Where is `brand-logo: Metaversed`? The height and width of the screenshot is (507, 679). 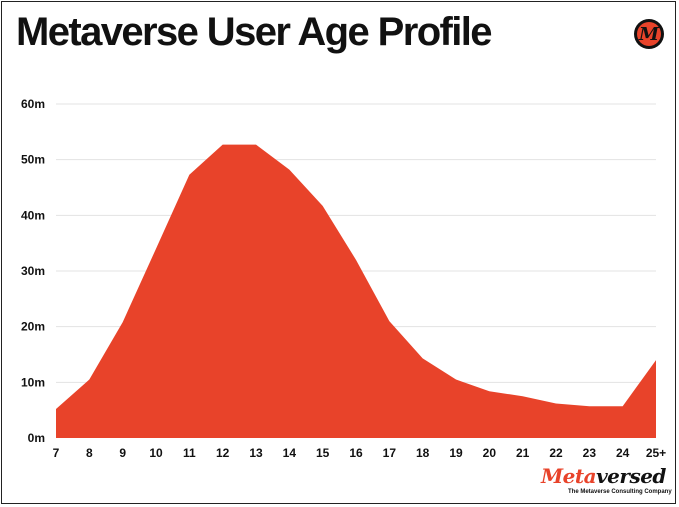 brand-logo: Metaversed is located at coordinates (603, 476).